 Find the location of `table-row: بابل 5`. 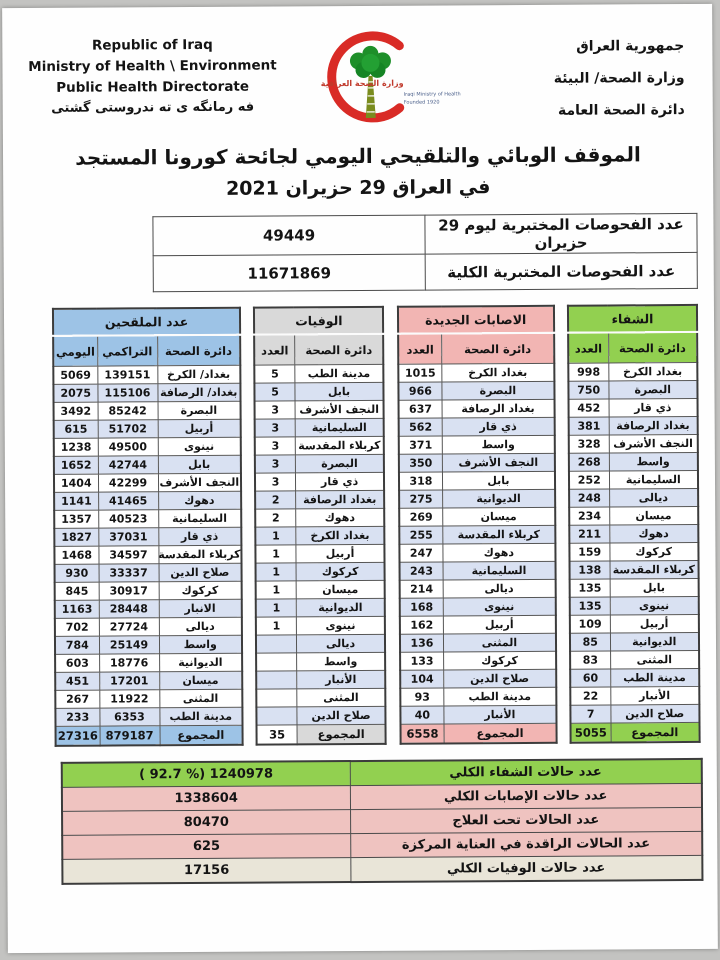

table-row: بابل 5 is located at coordinates (319, 392).